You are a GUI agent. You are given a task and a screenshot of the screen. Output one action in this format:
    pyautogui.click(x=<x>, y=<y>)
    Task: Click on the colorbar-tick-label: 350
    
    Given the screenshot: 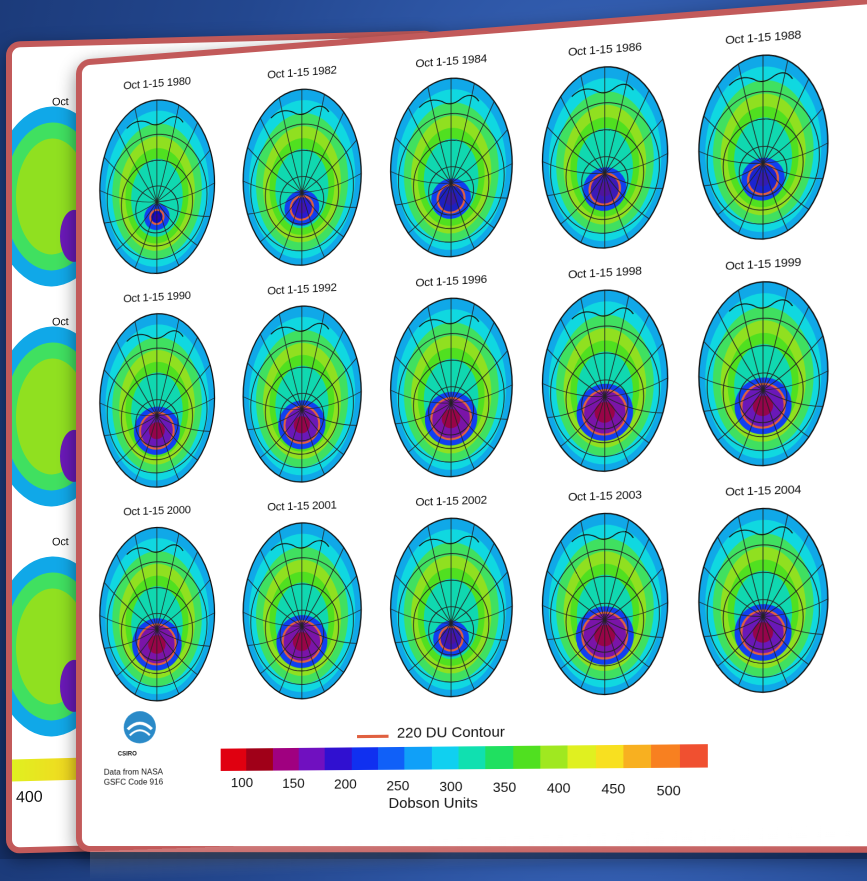 What is the action you would take?
    pyautogui.click(x=504, y=787)
    